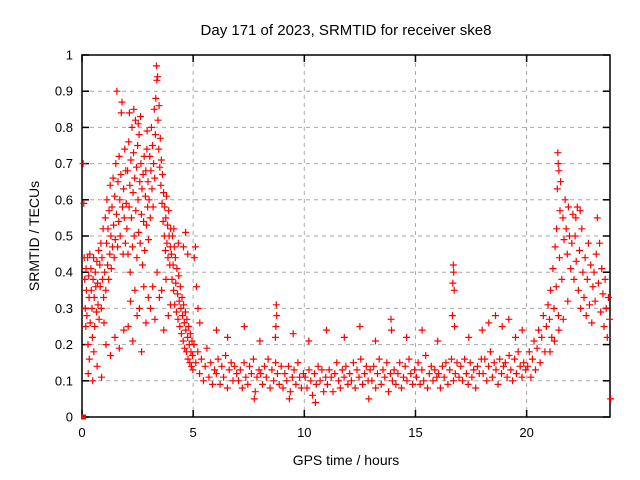  What do you see at coordinates (64, 163) in the screenshot?
I see `y-tick-label: 0.7` at bounding box center [64, 163].